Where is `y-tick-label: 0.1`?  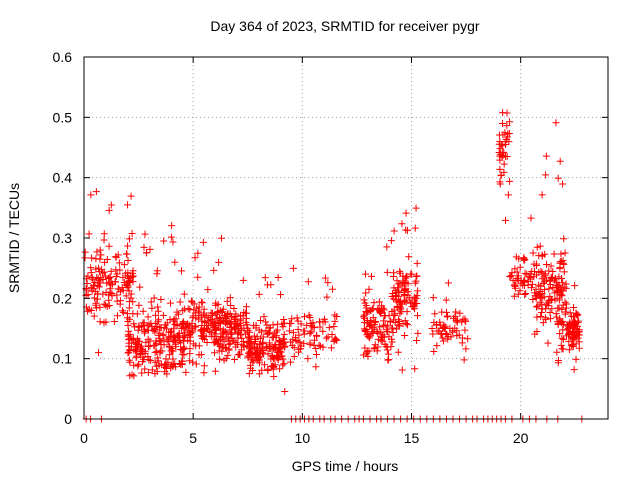
y-tick-label: 0.1 is located at coordinates (63, 359).